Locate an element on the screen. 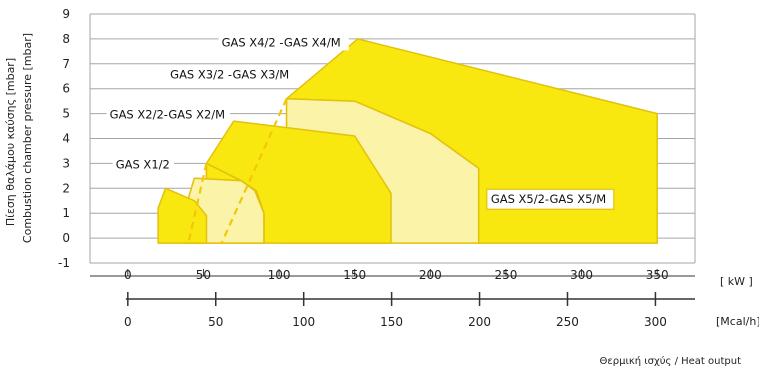 This screenshot has height=372, width=759. y-tick-label: 7 is located at coordinates (66, 64).